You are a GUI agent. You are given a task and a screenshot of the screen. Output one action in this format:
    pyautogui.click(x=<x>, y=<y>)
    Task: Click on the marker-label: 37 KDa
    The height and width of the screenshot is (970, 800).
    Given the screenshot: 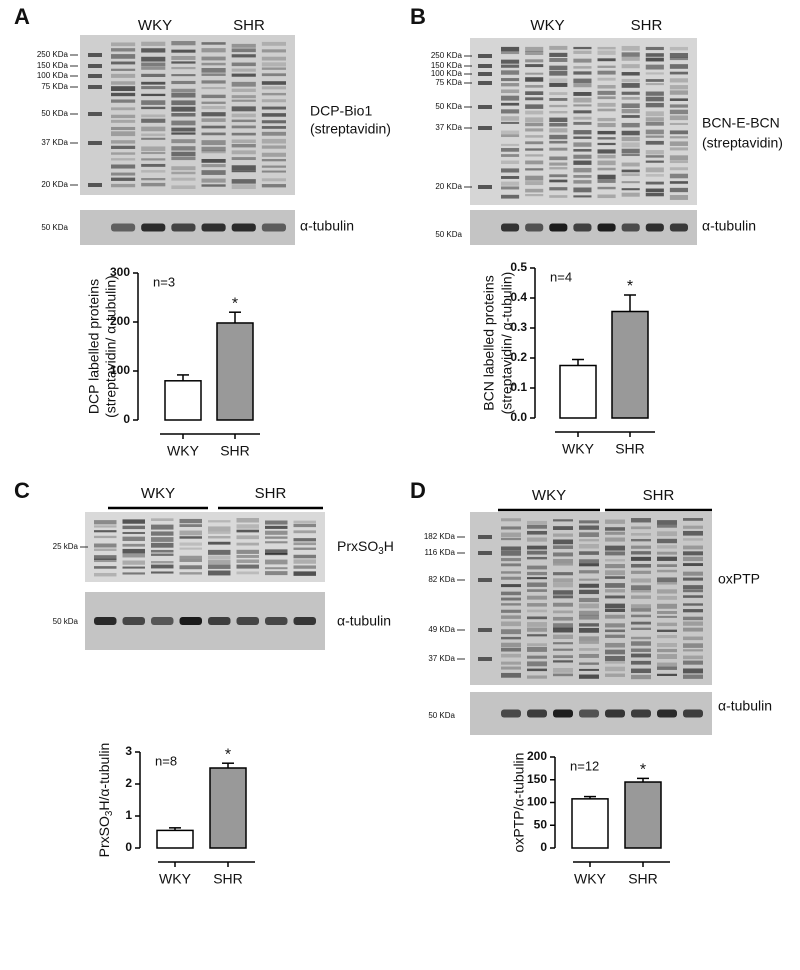 What is the action you would take?
    pyautogui.click(x=54, y=142)
    